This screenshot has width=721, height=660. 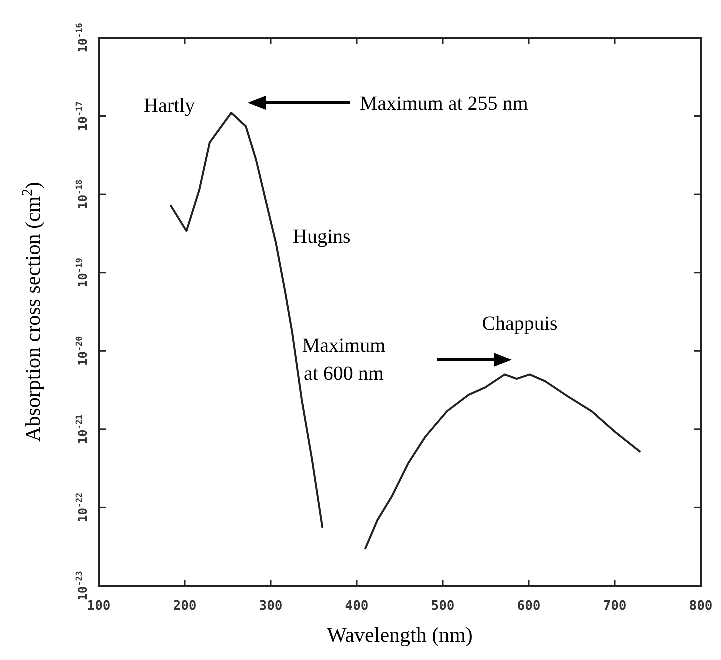 I want to click on x-tick-label: 500, so click(x=443, y=606).